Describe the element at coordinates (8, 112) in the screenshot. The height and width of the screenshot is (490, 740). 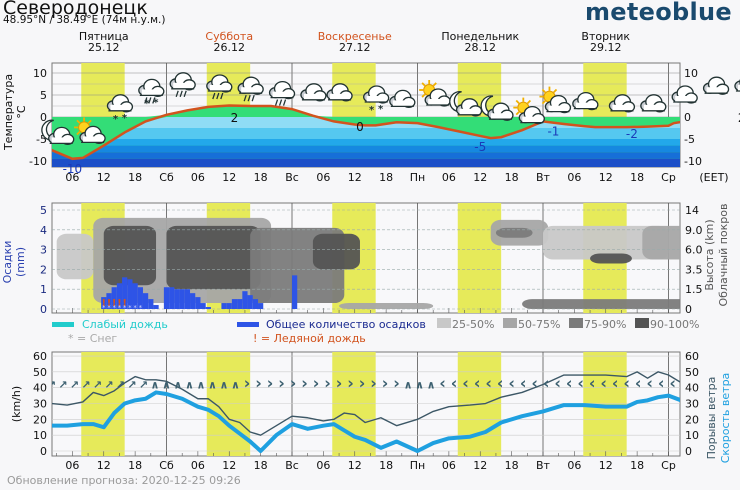
I see `temp-axis-label: Температура` at that location.